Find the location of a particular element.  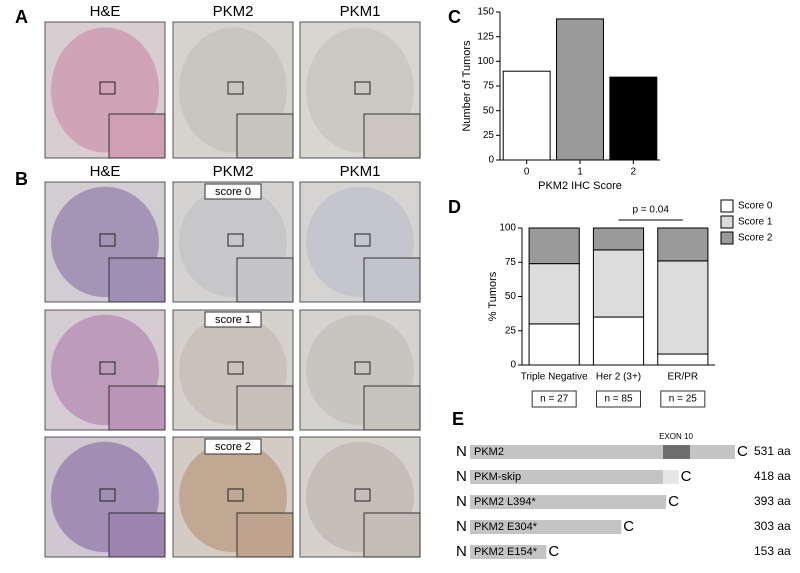

protein-name: PKM2 E154* is located at coordinates (506, 552).